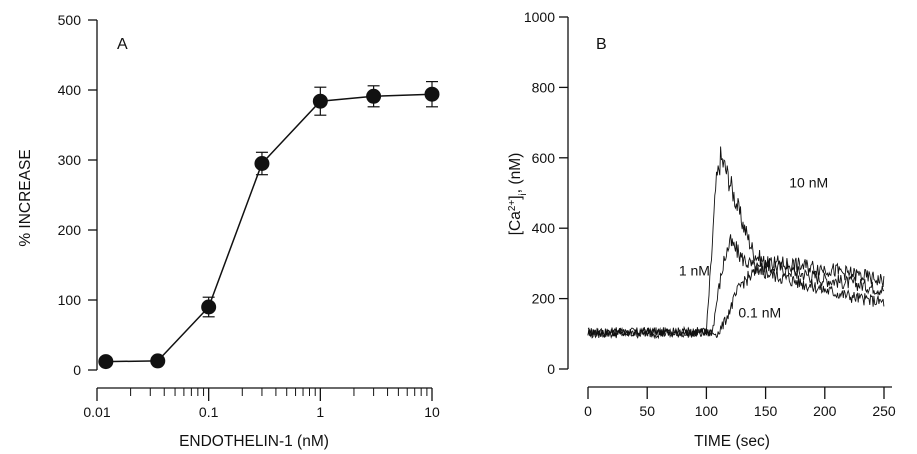 This screenshot has width=917, height=454. I want to click on calcium-trace-1-nM, so click(736, 286).